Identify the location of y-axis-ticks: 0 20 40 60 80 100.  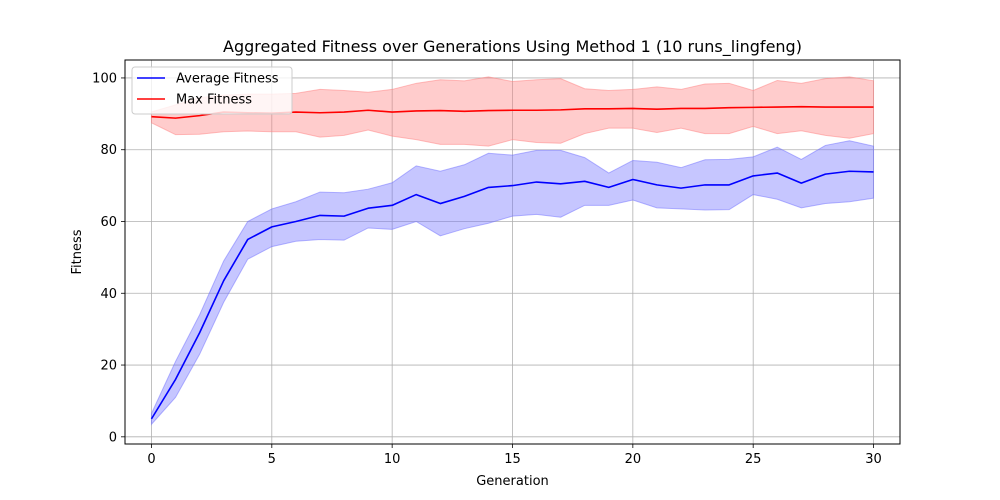
(108, 258).